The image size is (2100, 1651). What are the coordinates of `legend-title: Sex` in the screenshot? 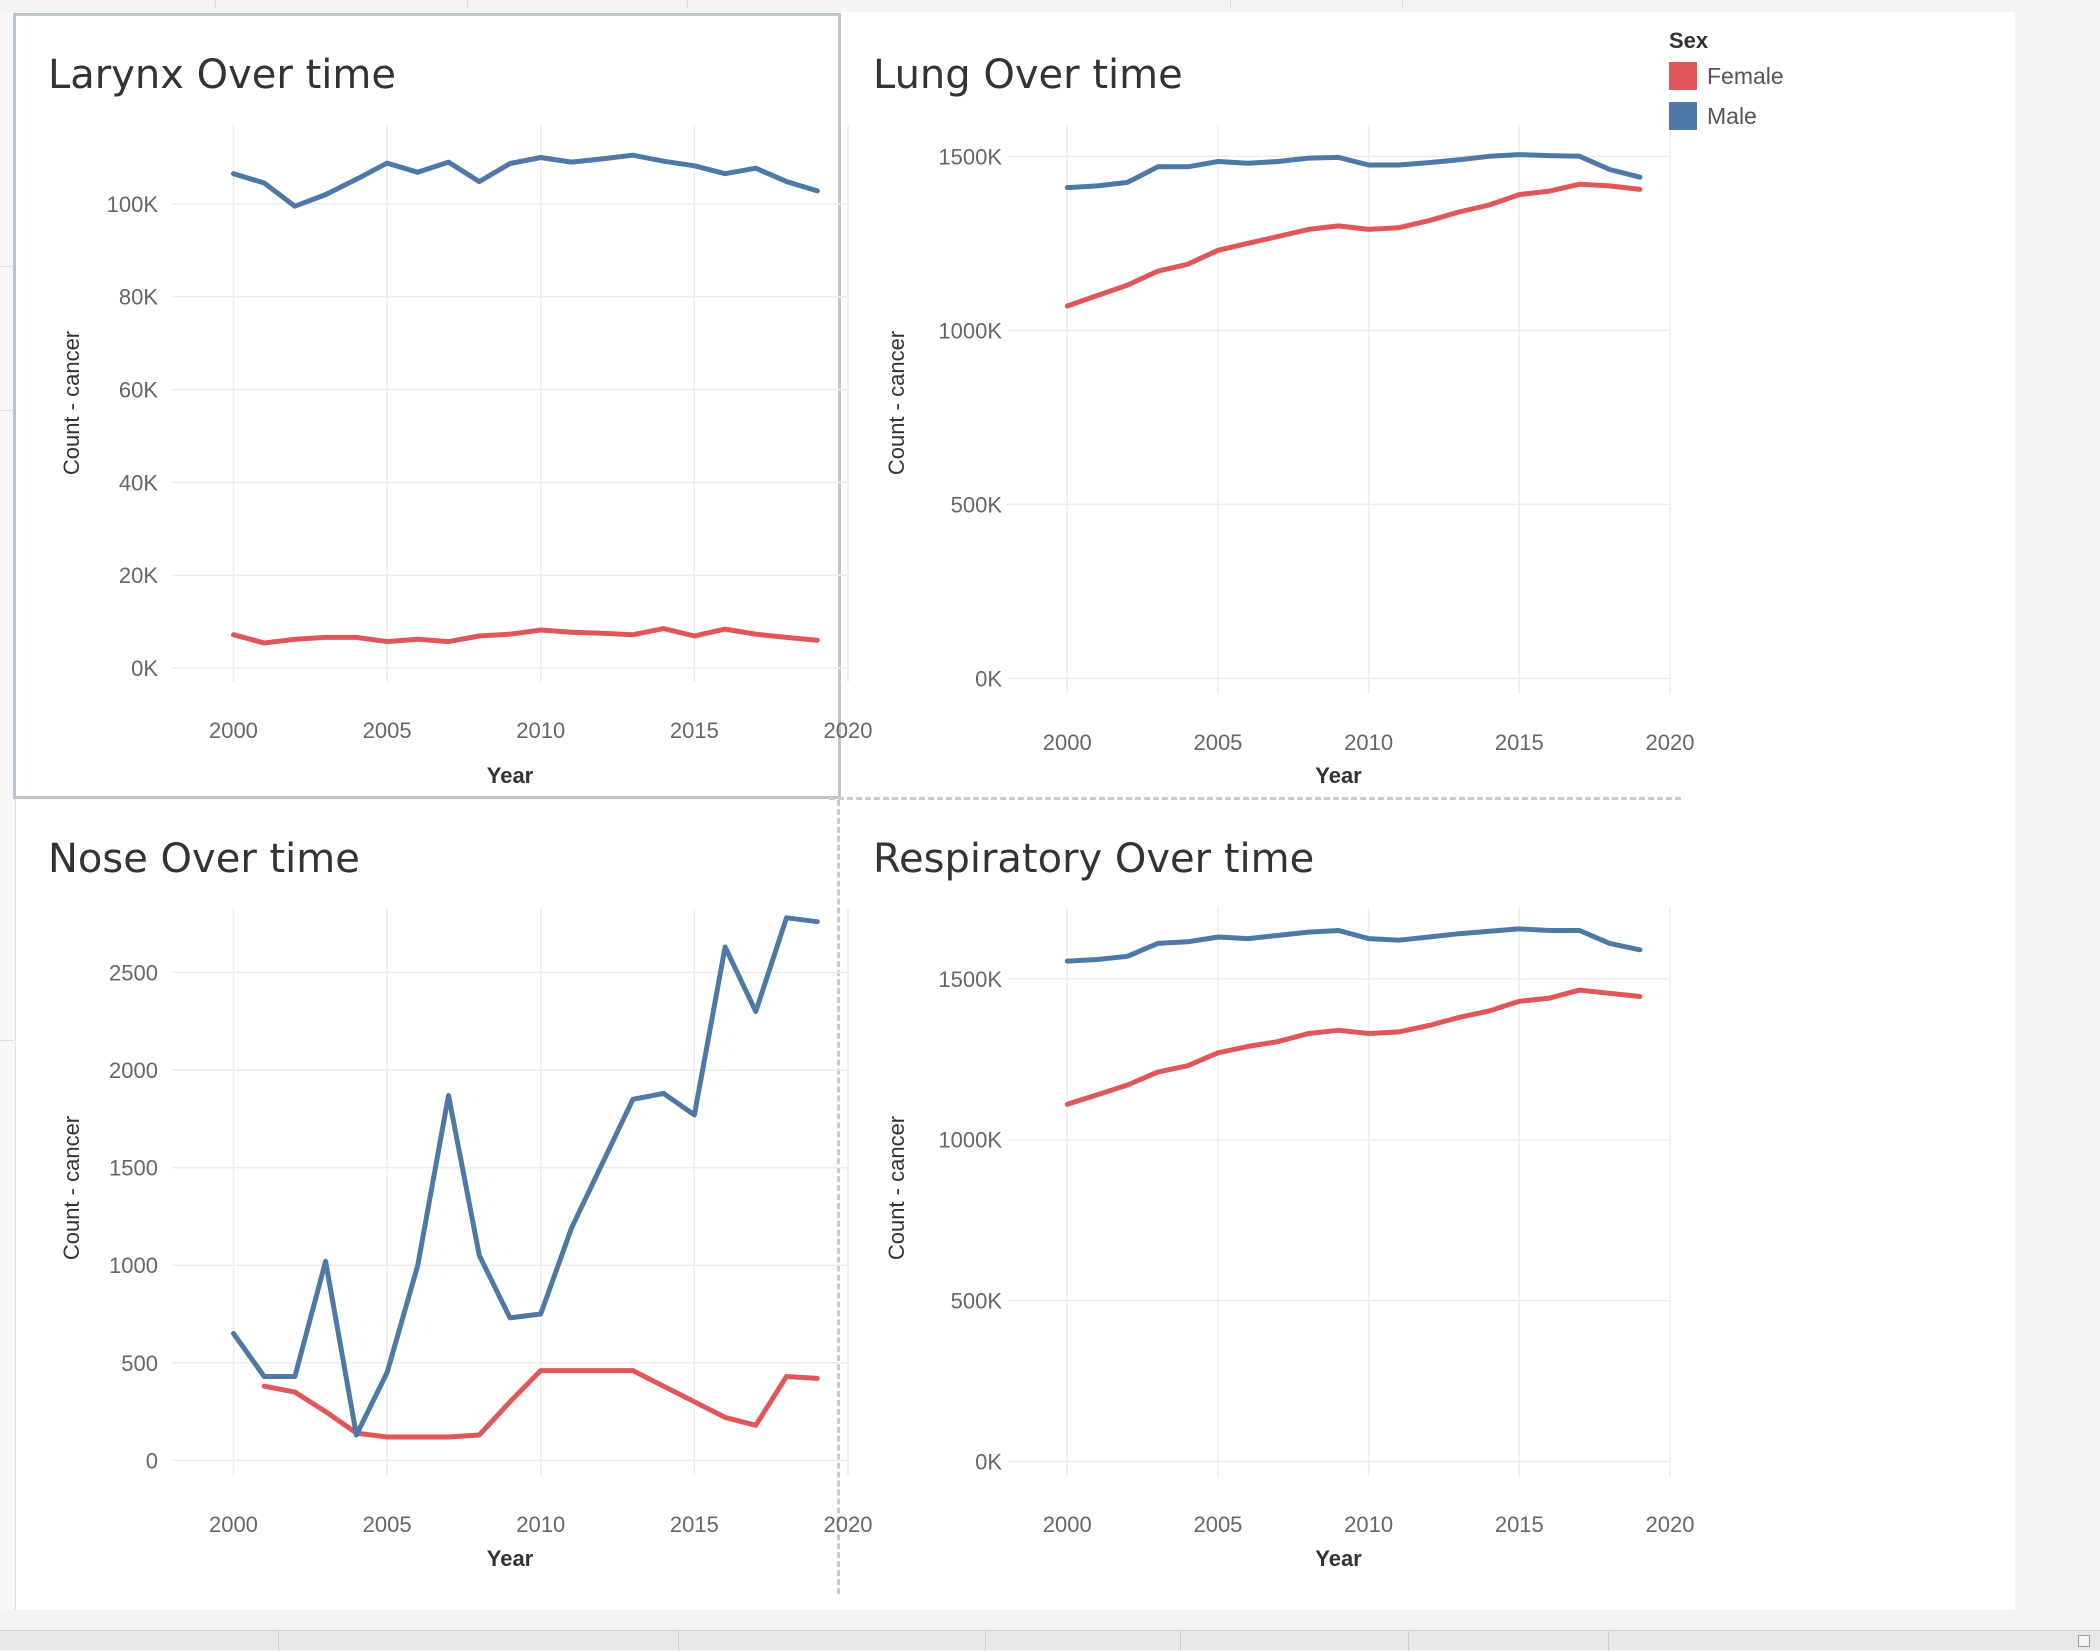 It's located at (1689, 40).